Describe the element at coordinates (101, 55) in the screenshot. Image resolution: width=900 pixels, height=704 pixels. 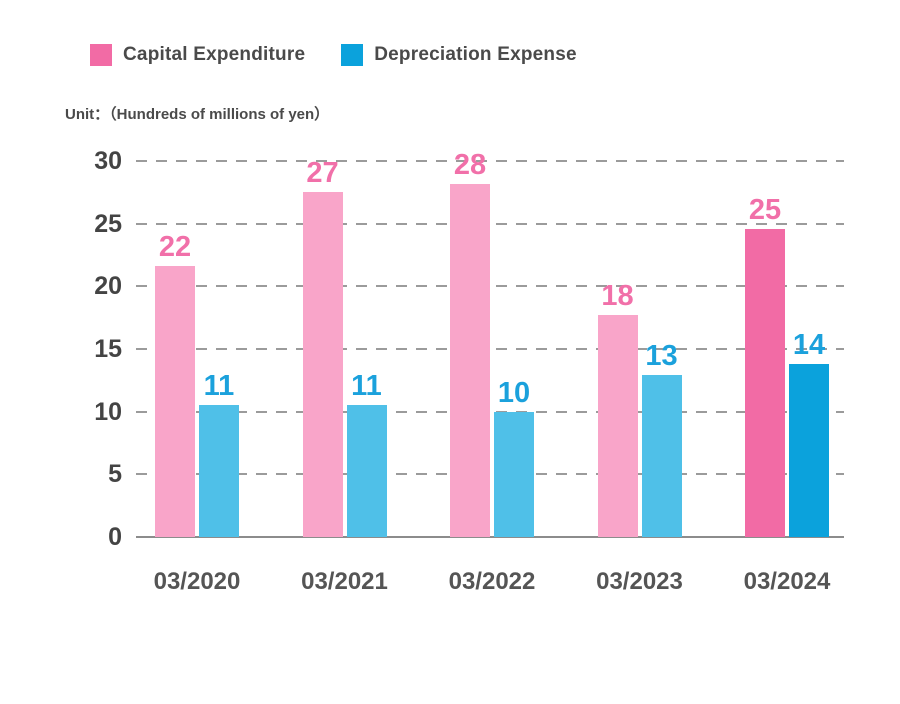
I see `capital-expenditure-swatch` at that location.